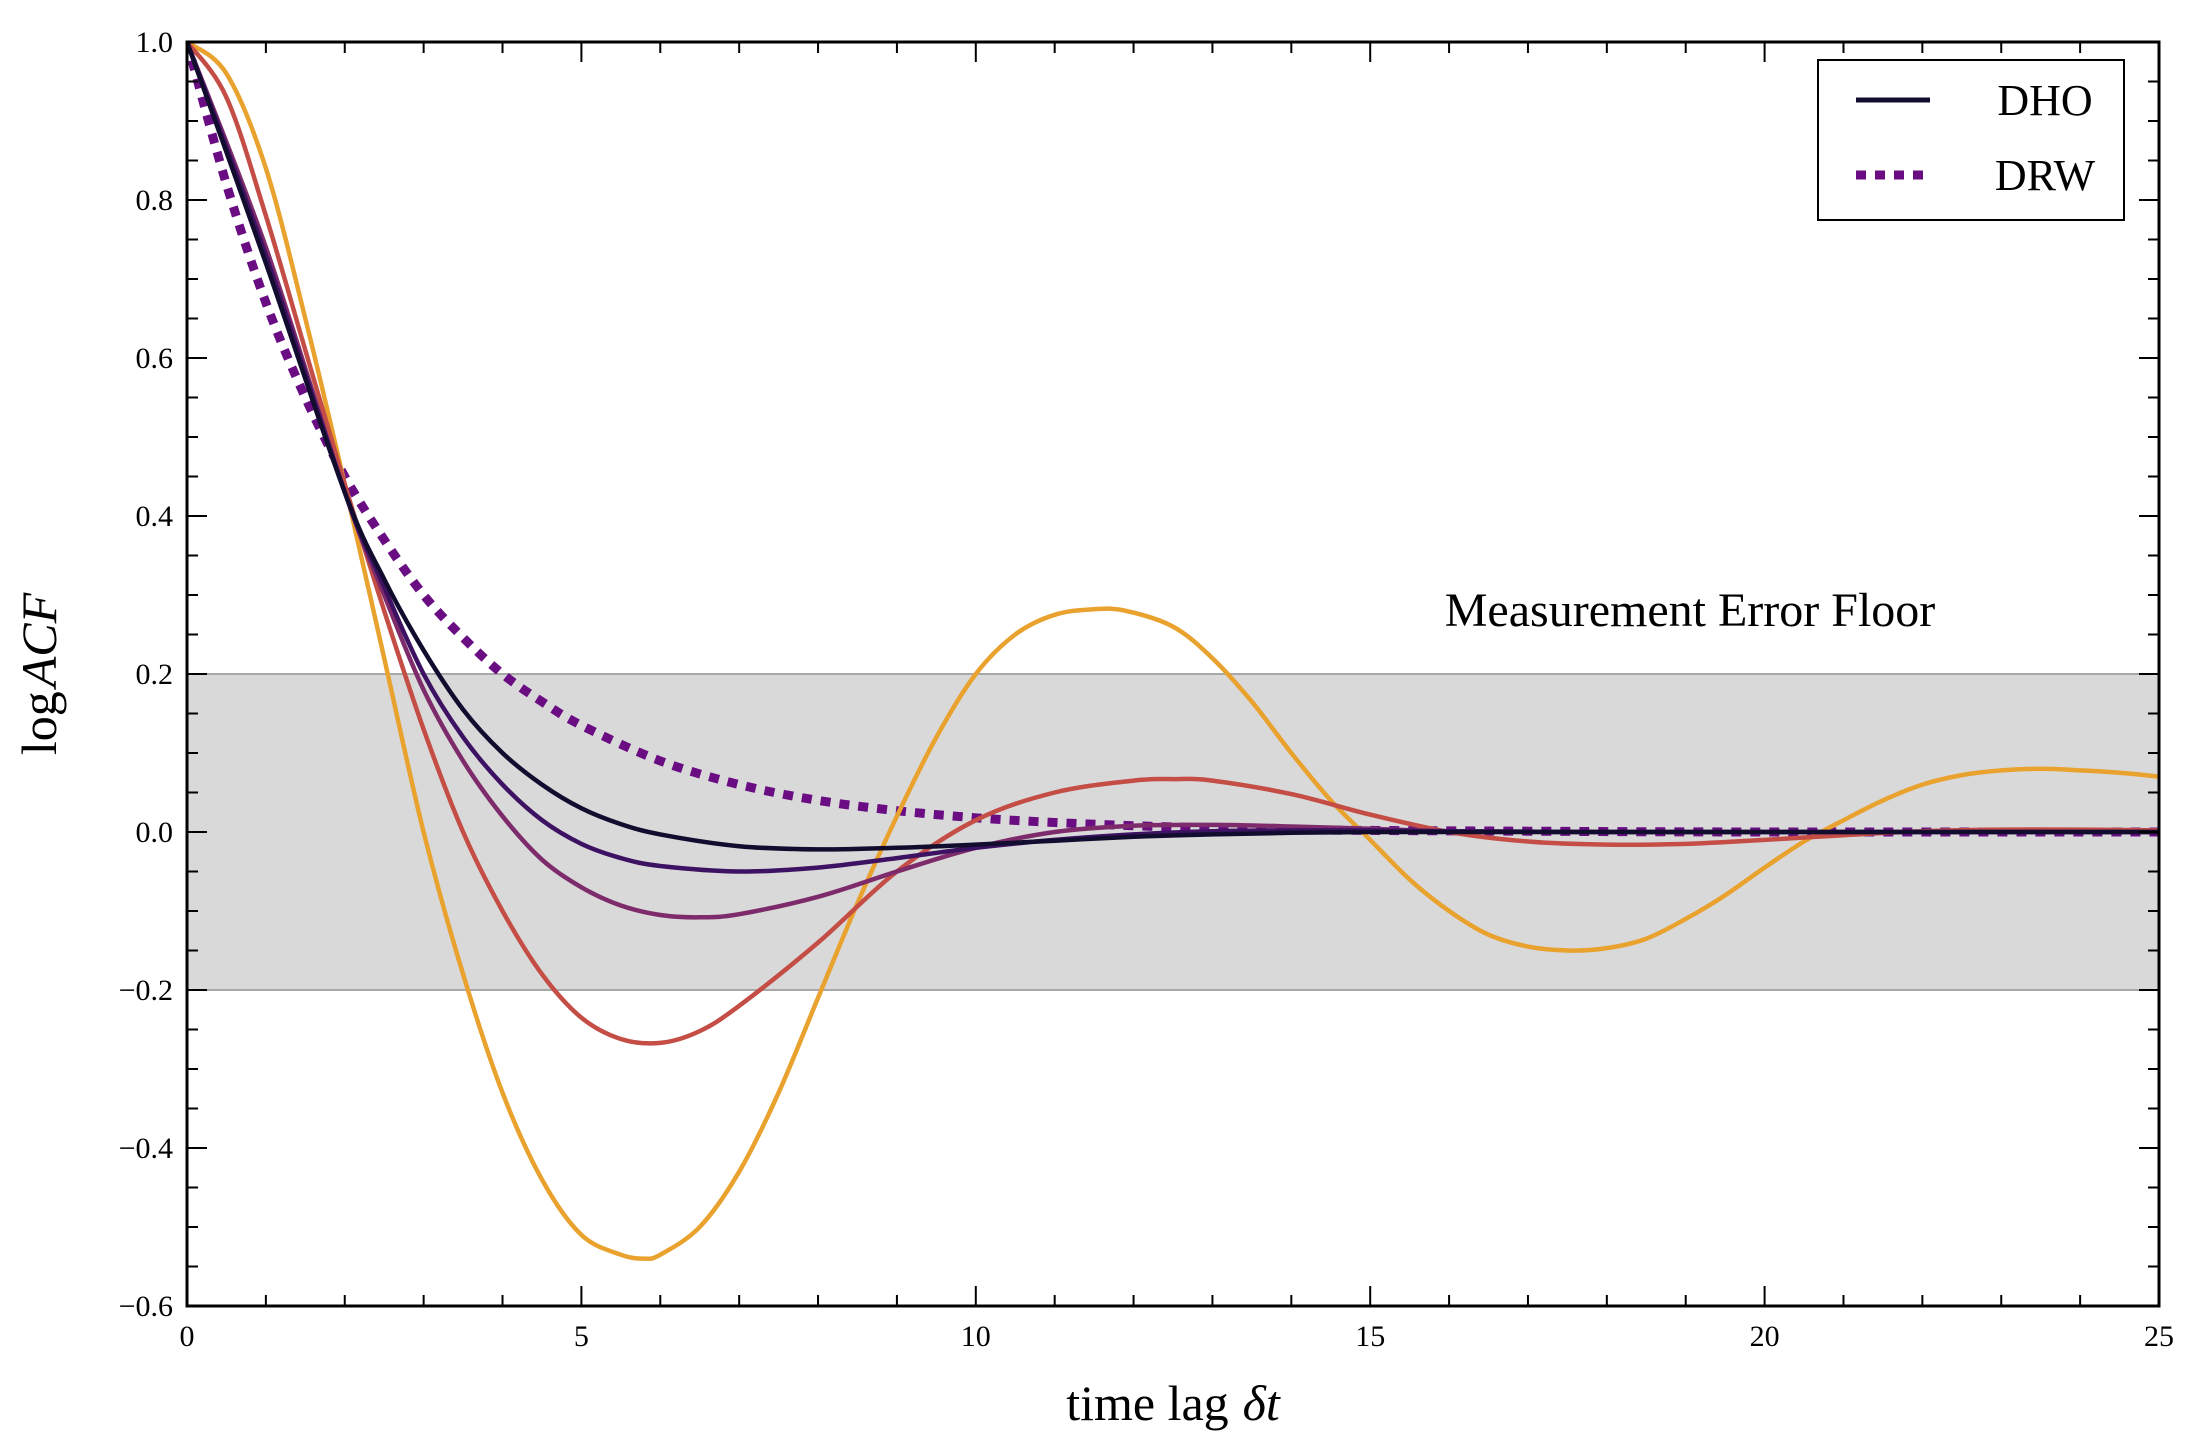  What do you see at coordinates (155, 832) in the screenshot?
I see `y-tick-label: 0.0` at bounding box center [155, 832].